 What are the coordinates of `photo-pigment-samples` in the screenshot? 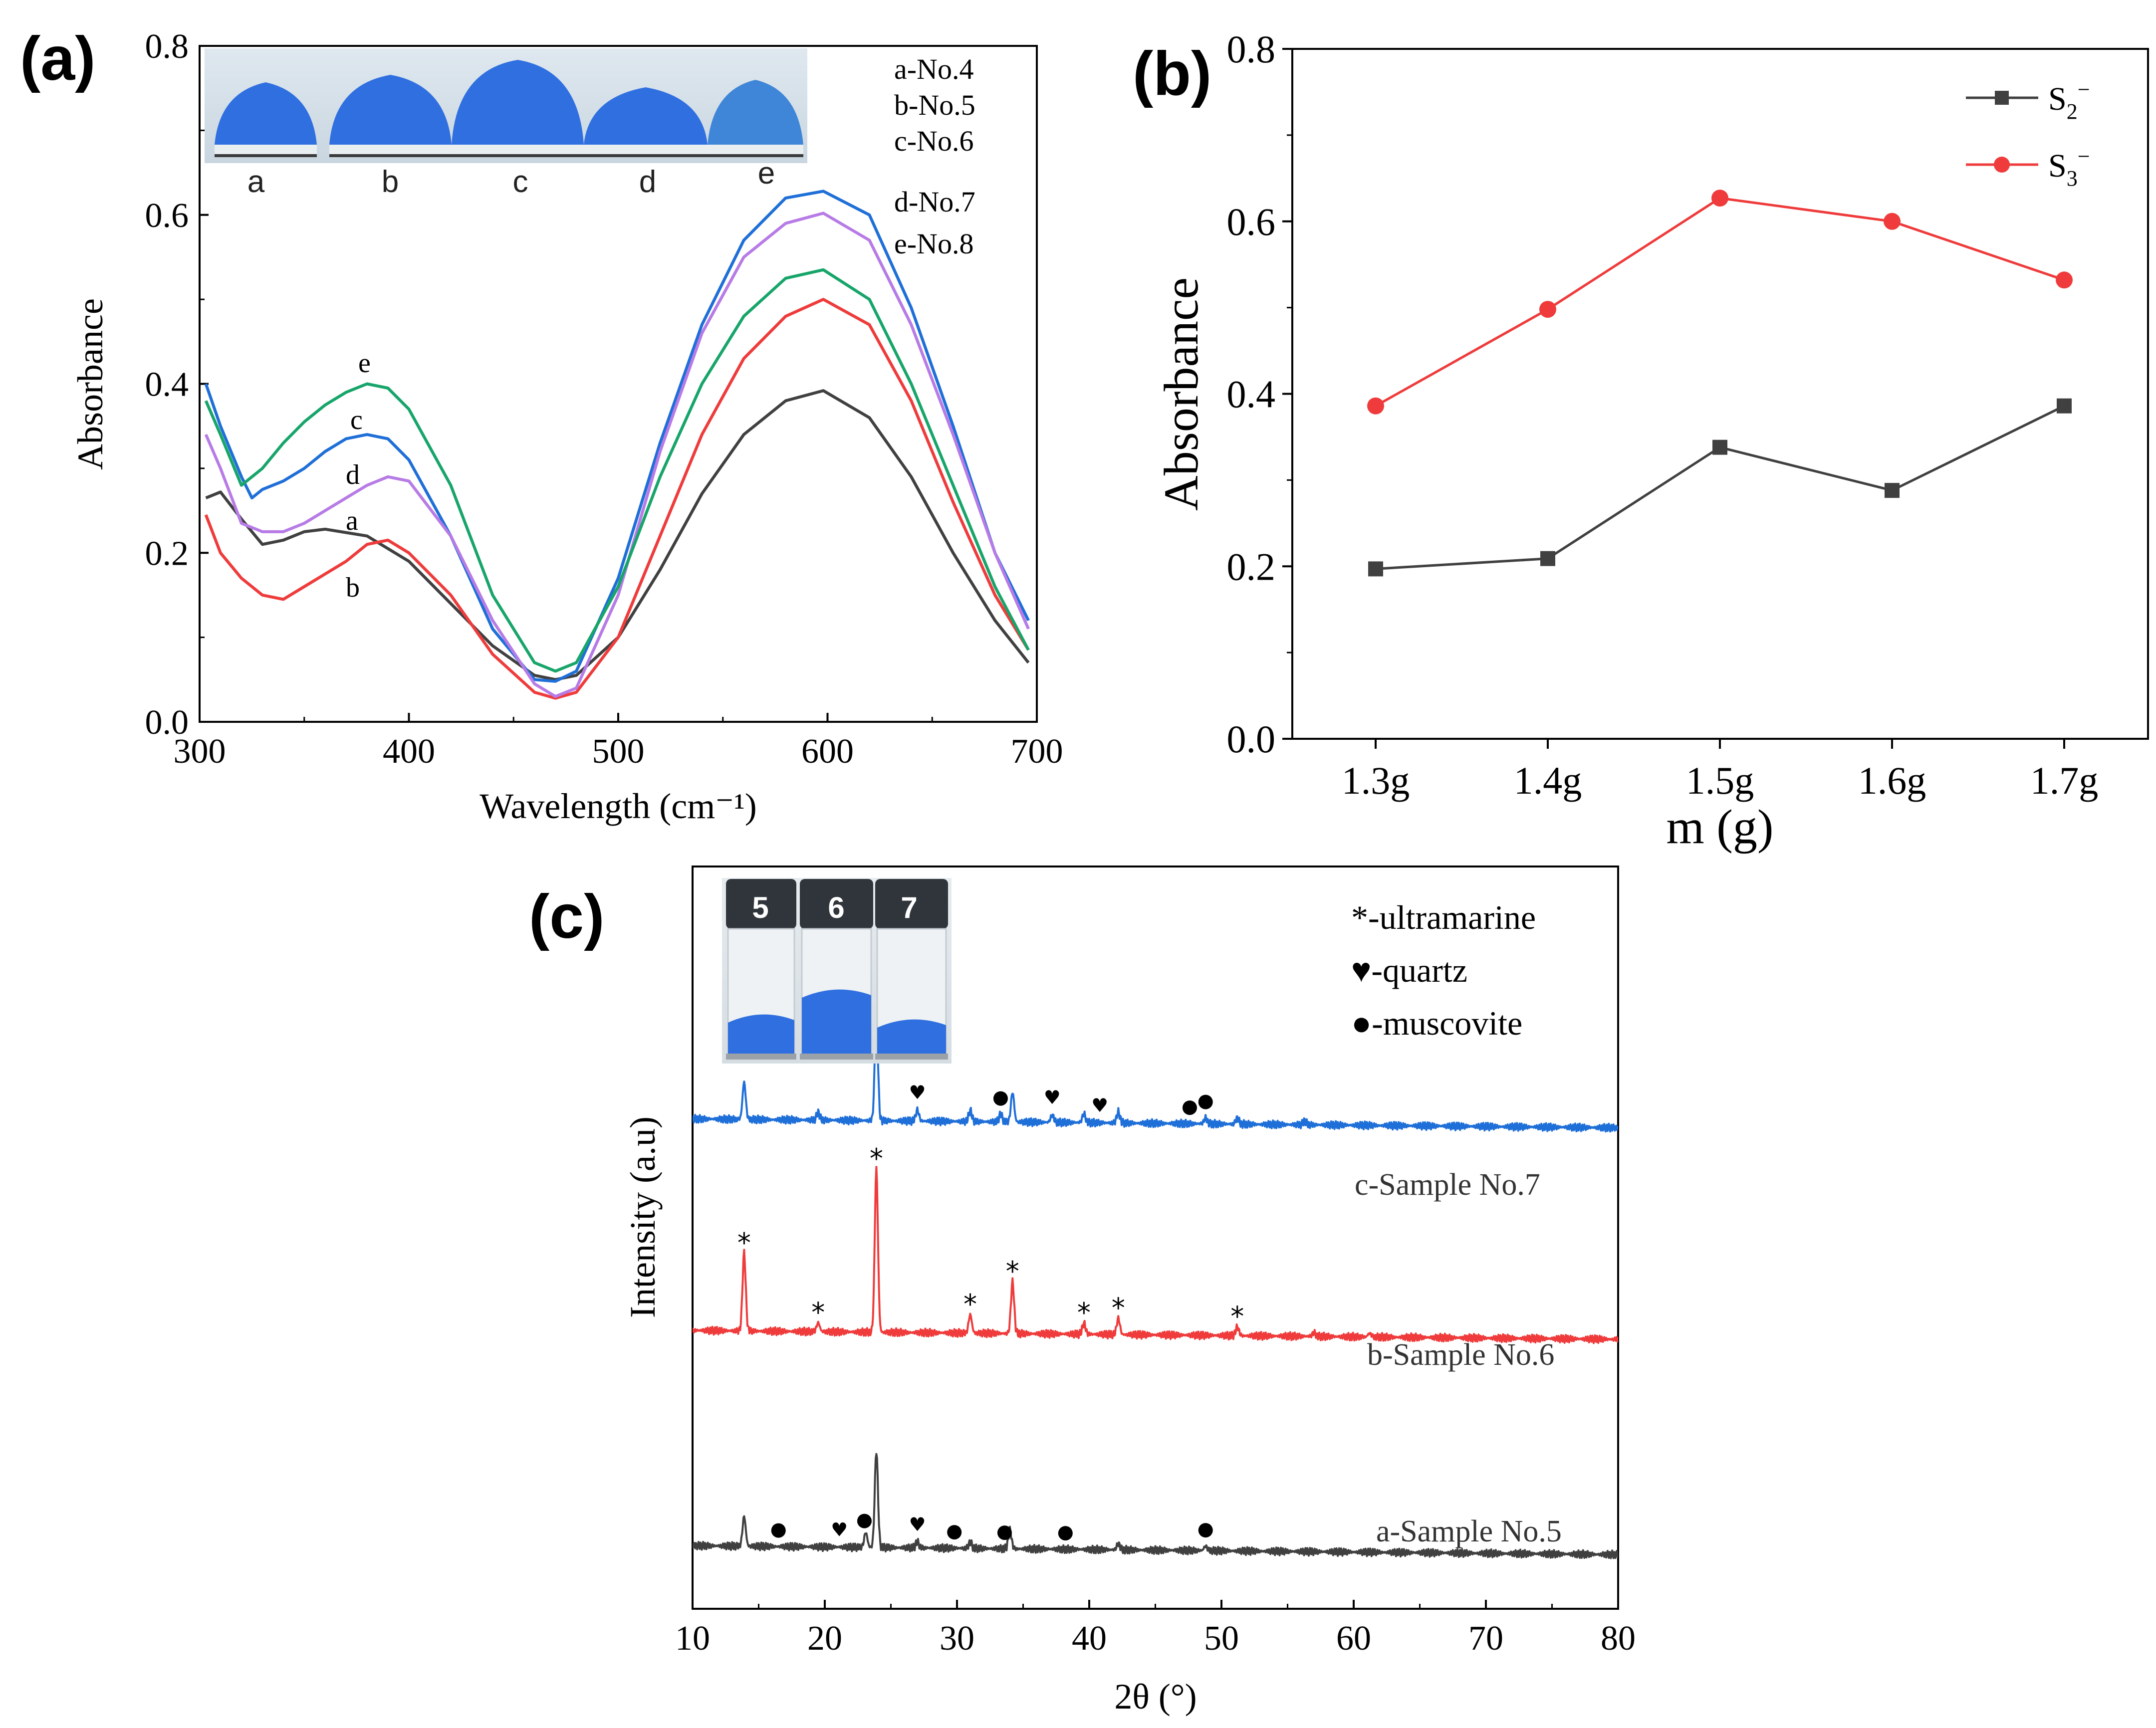 It's located at (509, 109).